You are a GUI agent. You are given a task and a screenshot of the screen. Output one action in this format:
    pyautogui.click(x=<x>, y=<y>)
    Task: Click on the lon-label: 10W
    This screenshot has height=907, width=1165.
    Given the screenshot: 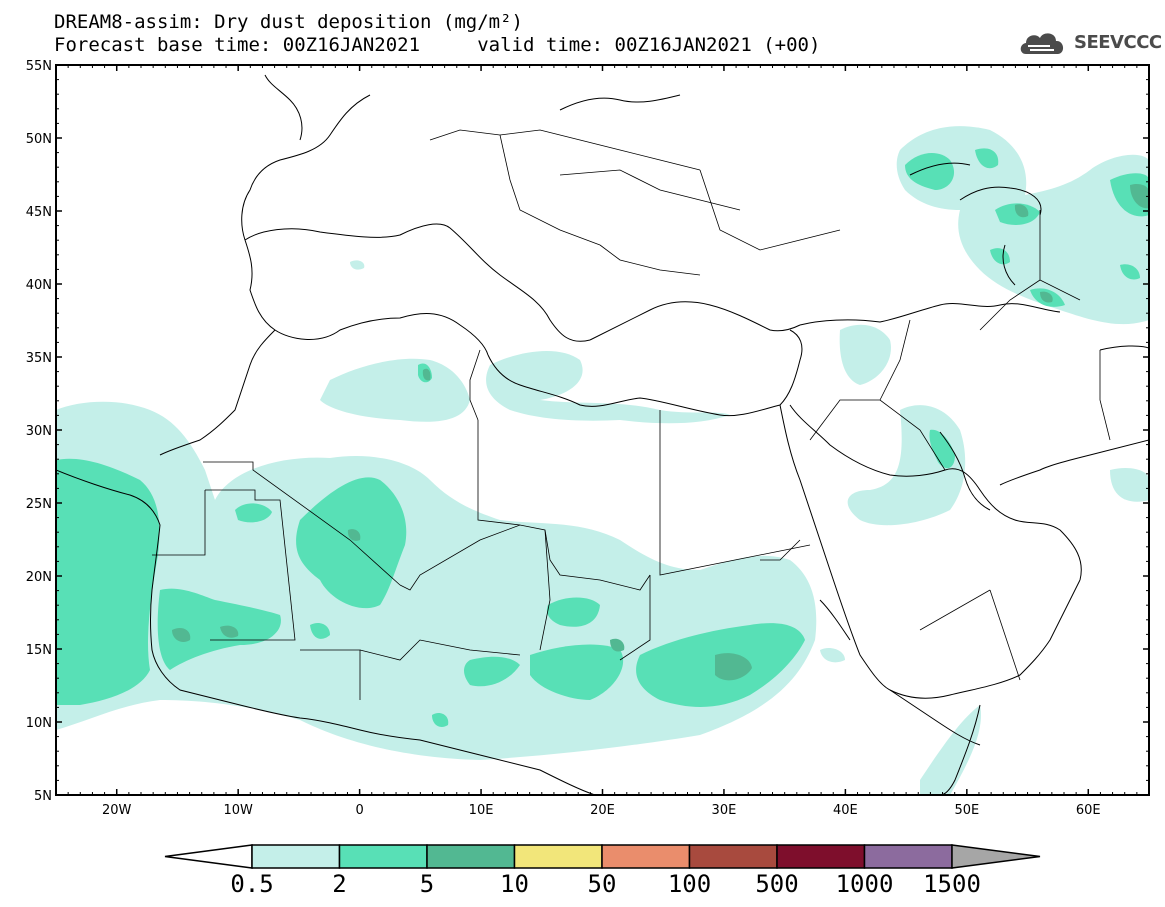 What is the action you would take?
    pyautogui.click(x=238, y=810)
    